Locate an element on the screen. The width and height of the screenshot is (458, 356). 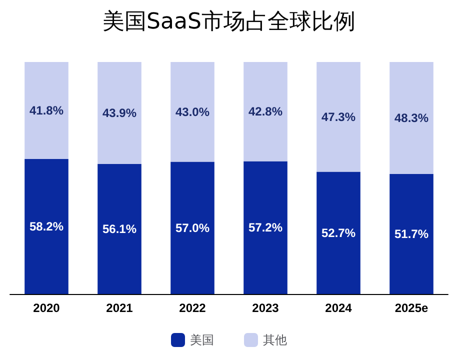
data-label: 42.8% is located at coordinates (265, 111).